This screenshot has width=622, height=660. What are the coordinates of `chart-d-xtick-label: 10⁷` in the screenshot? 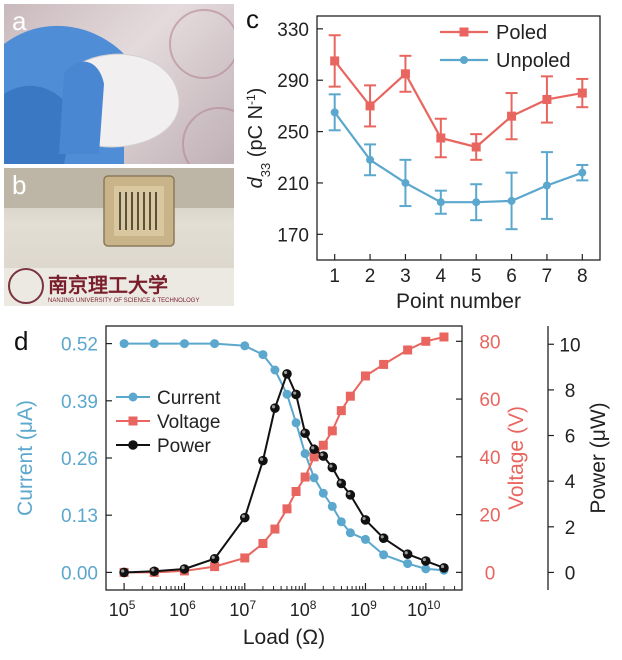 It's located at (242, 609).